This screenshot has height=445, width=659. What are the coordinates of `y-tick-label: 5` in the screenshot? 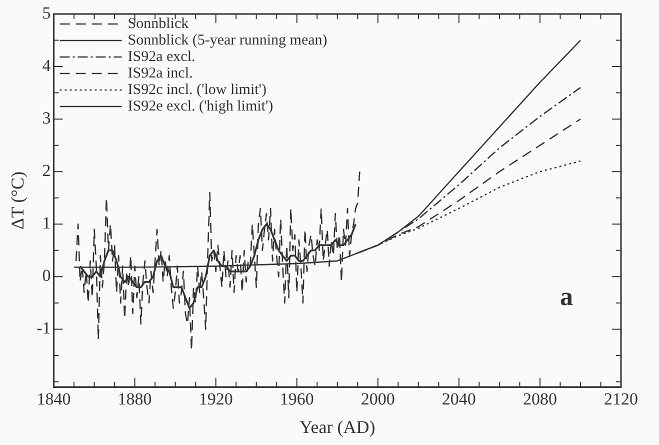 It's located at (46, 12).